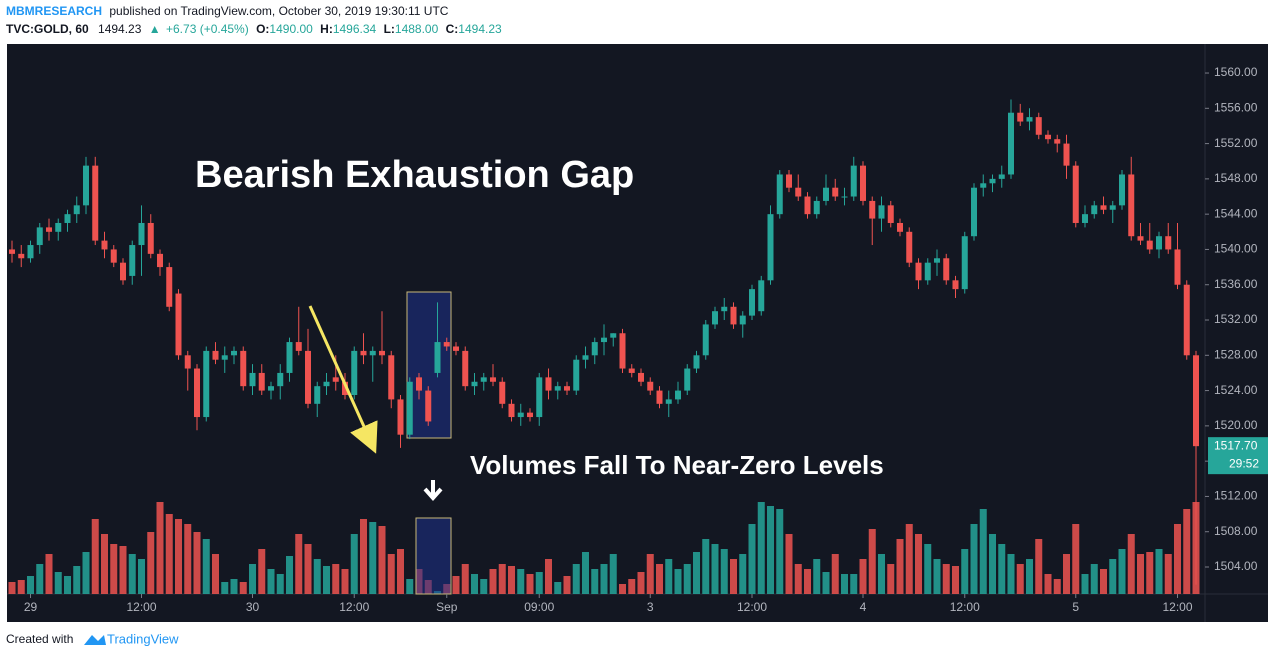  What do you see at coordinates (1236, 284) in the screenshot?
I see `y-tick-label: 1536.00` at bounding box center [1236, 284].